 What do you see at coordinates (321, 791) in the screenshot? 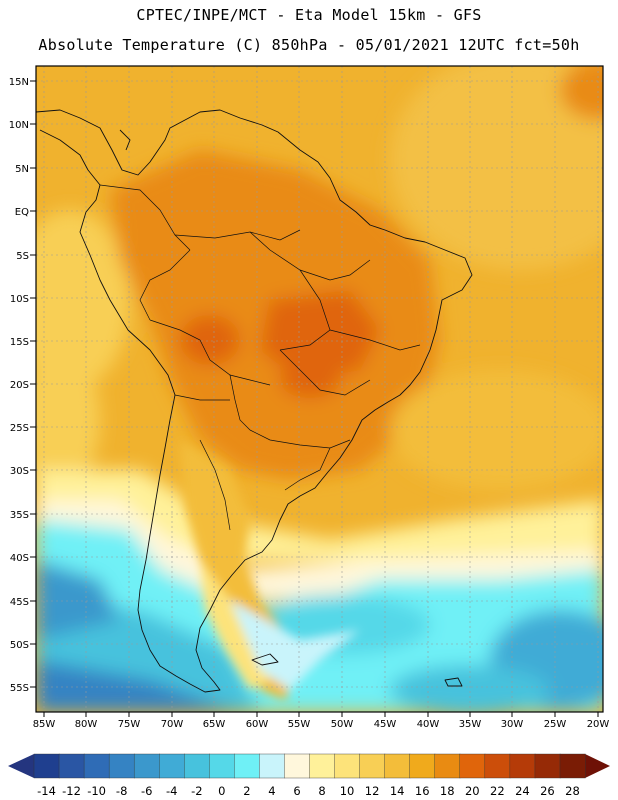
I see `colorbar-label: 8` at bounding box center [321, 791].